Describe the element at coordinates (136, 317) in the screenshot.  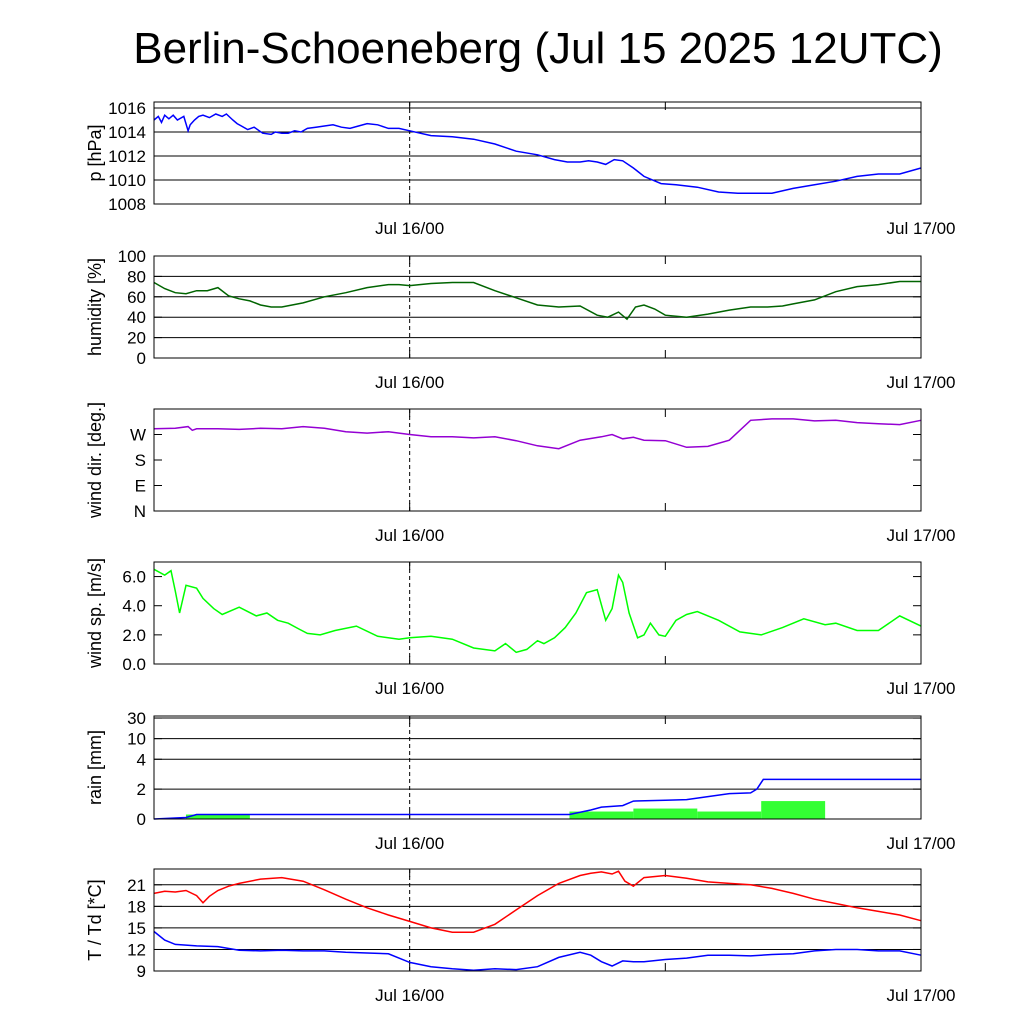
I see `humidity-ytick-label: 40` at that location.